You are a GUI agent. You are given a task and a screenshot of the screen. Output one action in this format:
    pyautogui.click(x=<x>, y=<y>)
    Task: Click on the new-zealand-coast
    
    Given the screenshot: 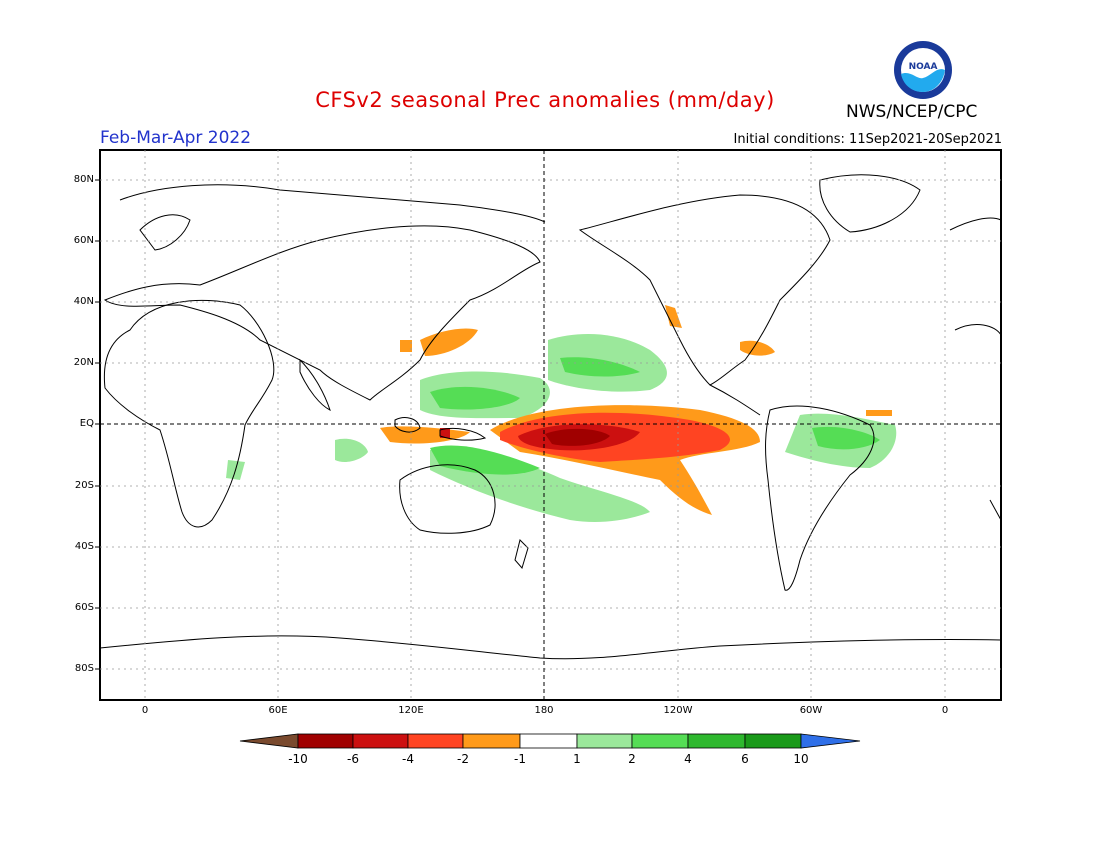 What is the action you would take?
    pyautogui.click(x=521, y=554)
    